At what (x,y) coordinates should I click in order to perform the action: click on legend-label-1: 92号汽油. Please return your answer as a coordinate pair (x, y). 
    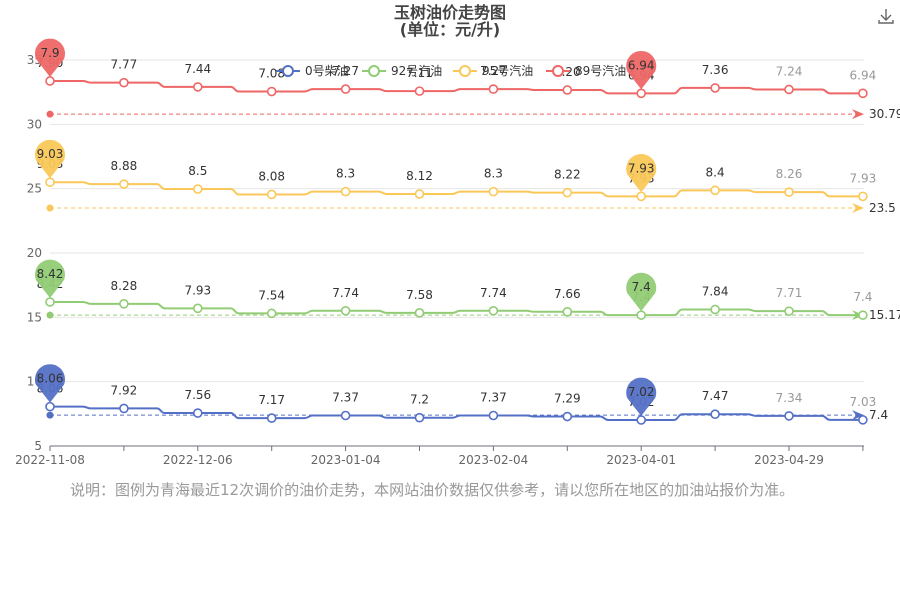
    Looking at the image, I should click on (416, 70).